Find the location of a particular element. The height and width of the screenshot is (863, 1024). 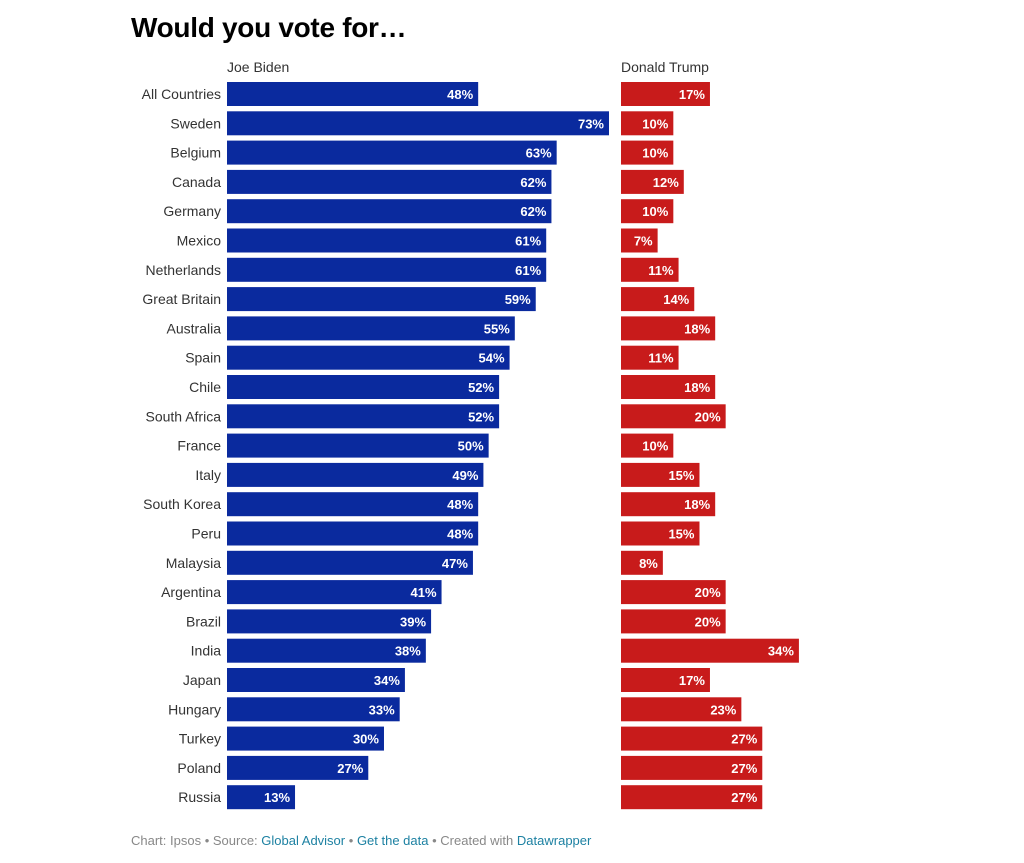

category-label: Russia is located at coordinates (199, 797).